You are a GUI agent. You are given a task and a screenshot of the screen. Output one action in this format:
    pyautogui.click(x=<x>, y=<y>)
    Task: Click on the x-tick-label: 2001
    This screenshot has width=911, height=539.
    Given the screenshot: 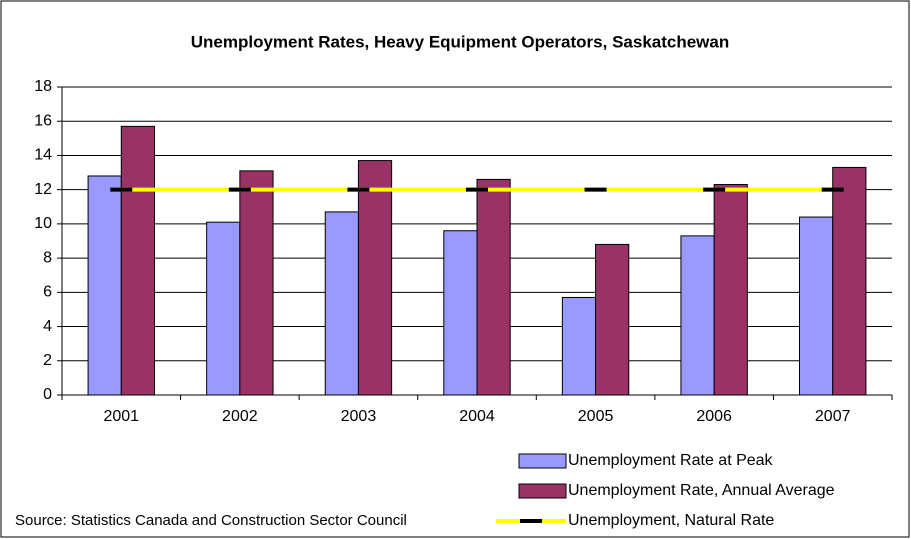 What is the action you would take?
    pyautogui.click(x=121, y=416)
    